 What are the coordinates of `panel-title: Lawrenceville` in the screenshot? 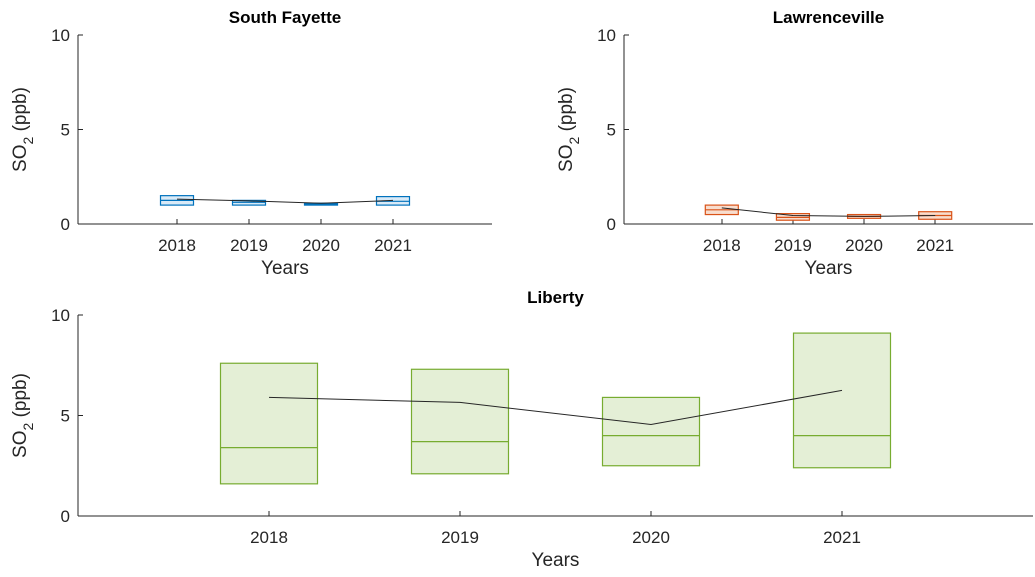 It's located at (829, 17).